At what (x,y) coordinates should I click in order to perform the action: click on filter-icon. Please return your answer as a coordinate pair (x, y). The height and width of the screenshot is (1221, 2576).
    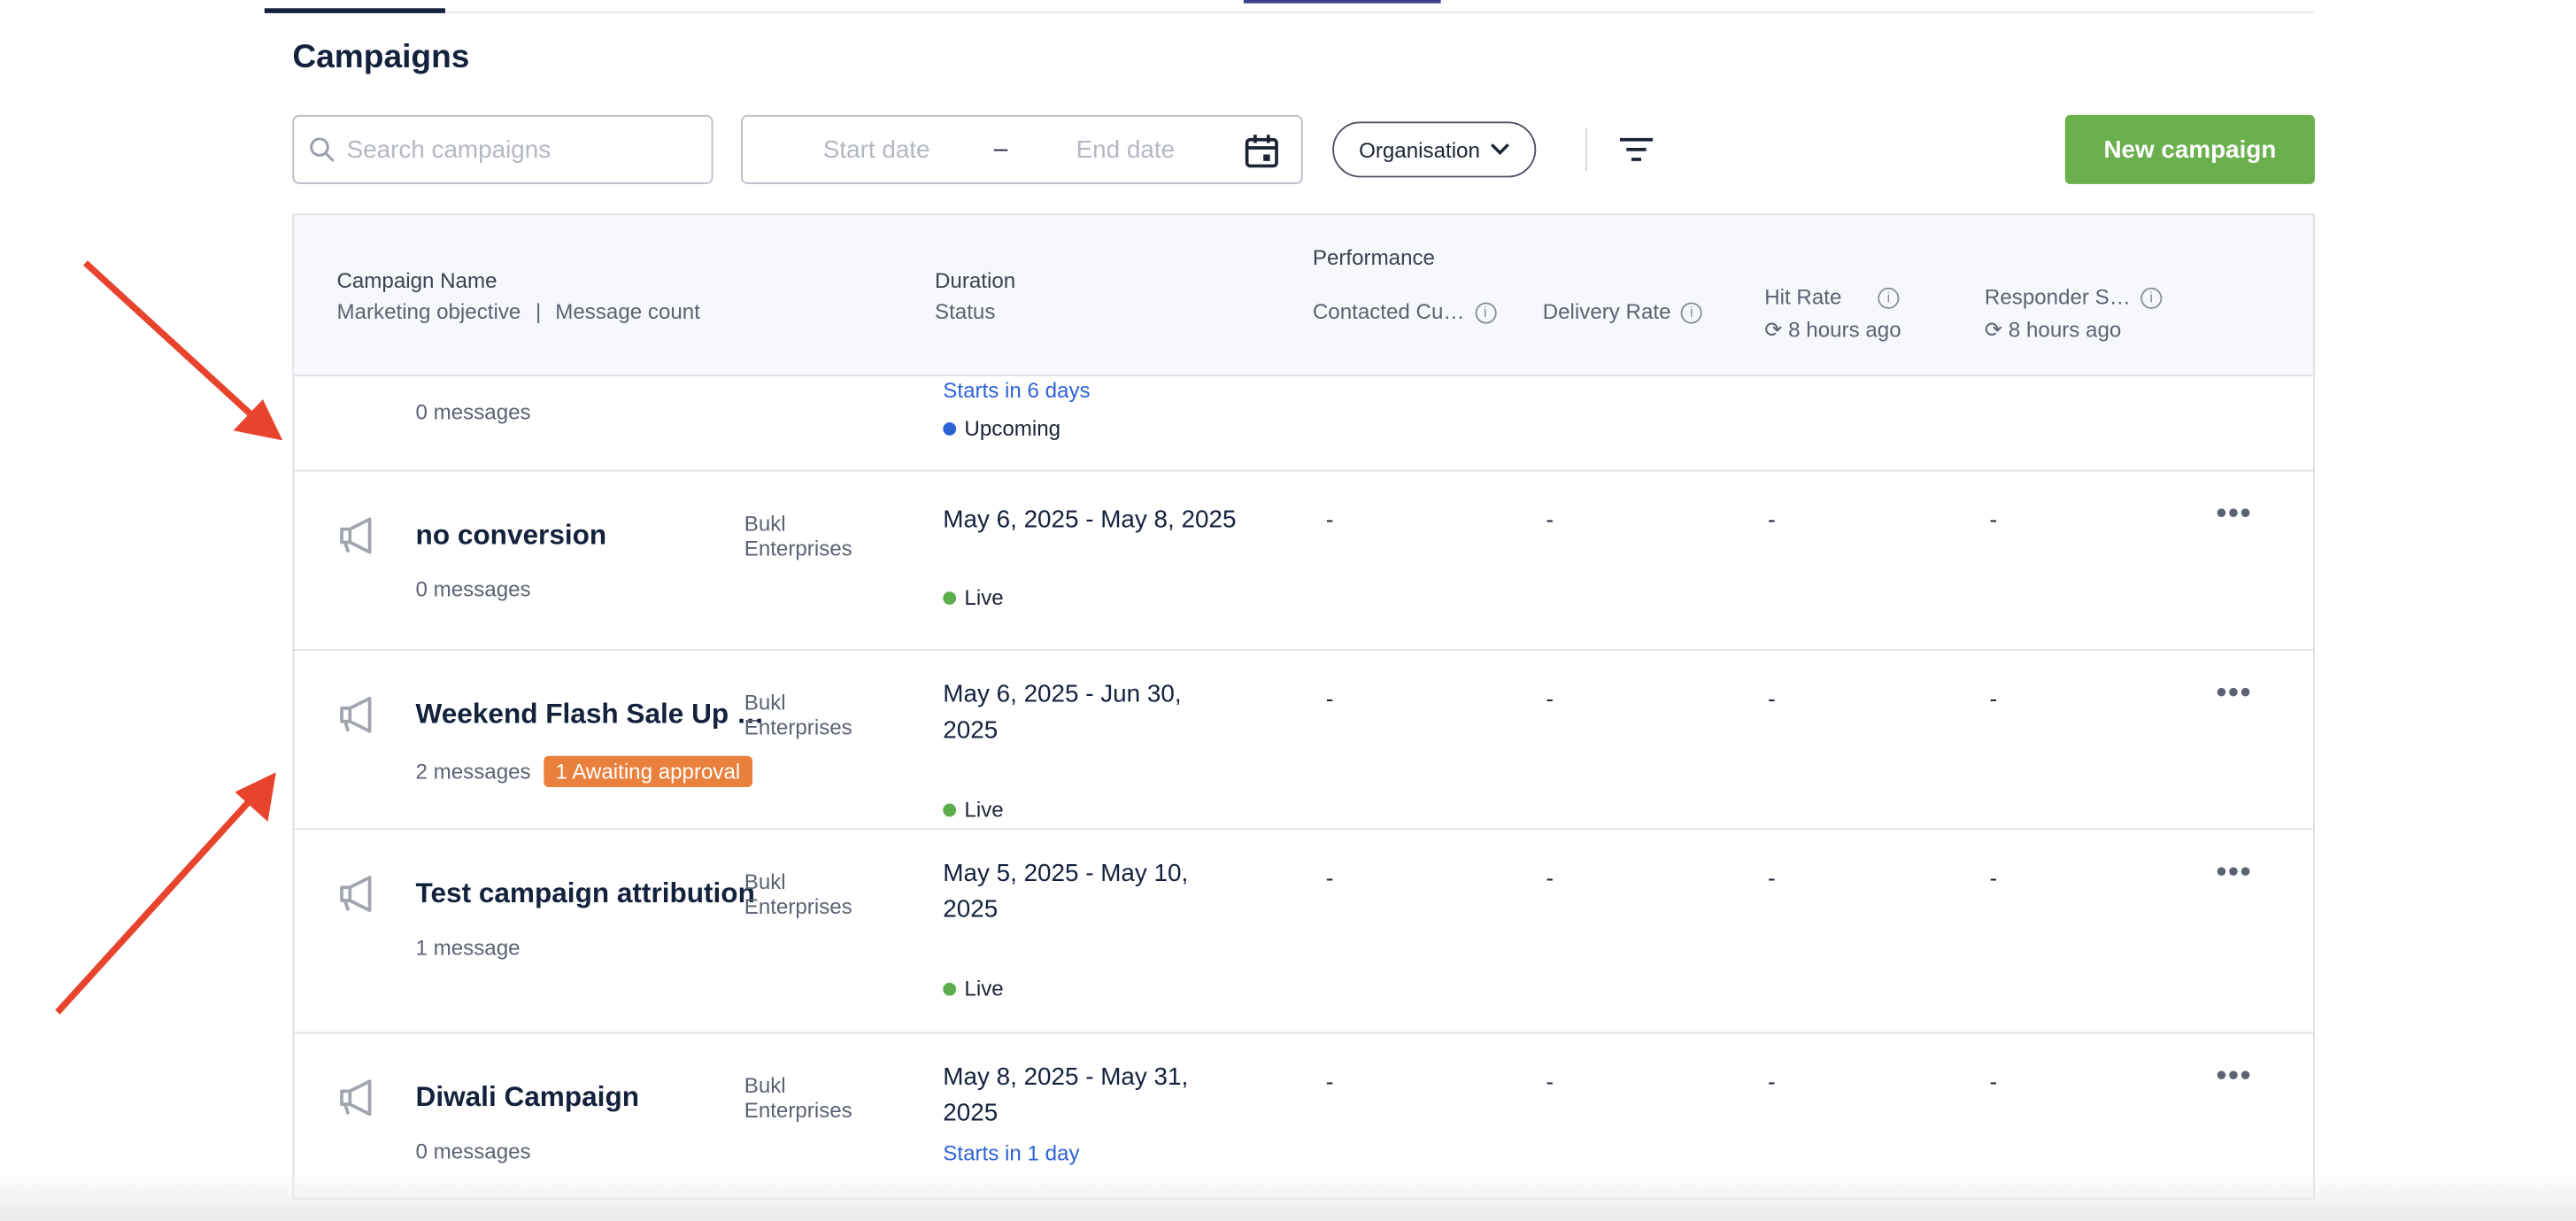
    Looking at the image, I should click on (1636, 149).